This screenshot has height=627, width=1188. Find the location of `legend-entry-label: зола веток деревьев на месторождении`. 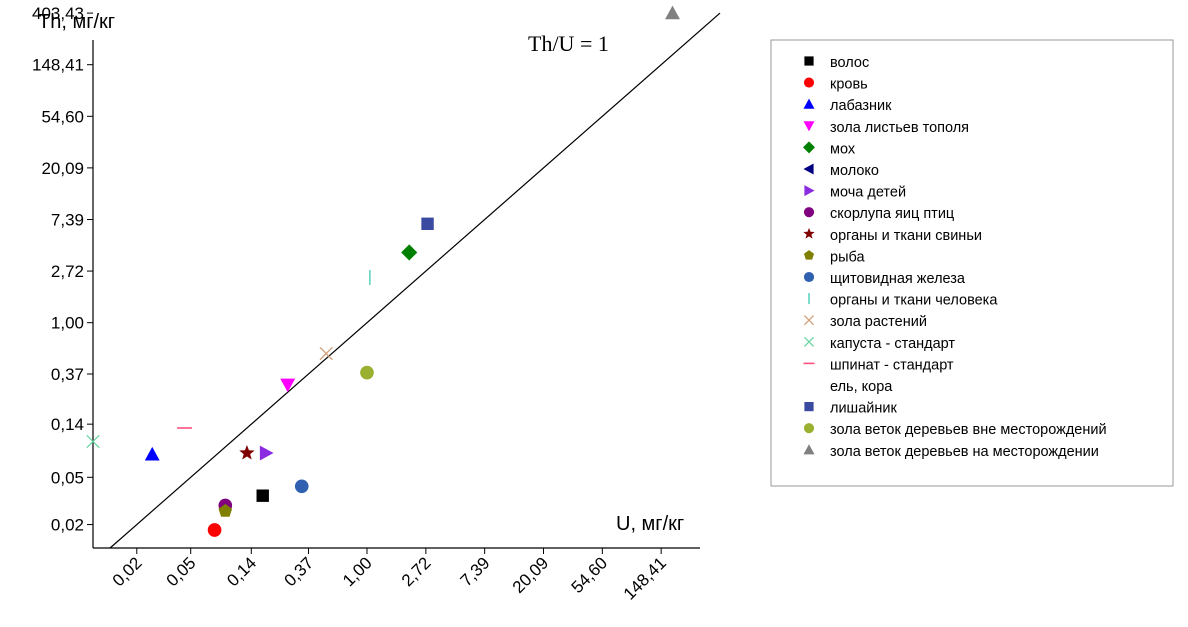

legend-entry-label: зола веток деревьев на месторождении is located at coordinates (964, 452).